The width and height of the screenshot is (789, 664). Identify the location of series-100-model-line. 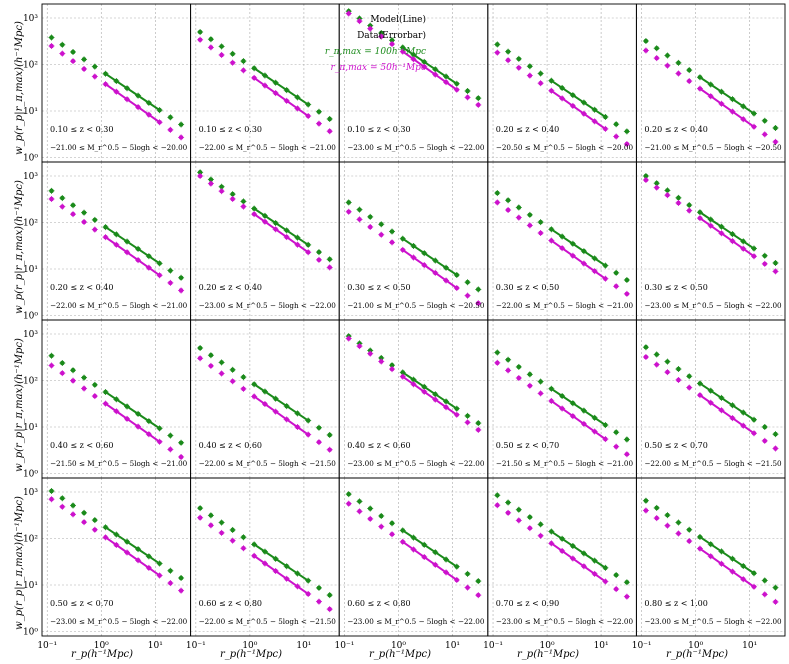
(727, 230).